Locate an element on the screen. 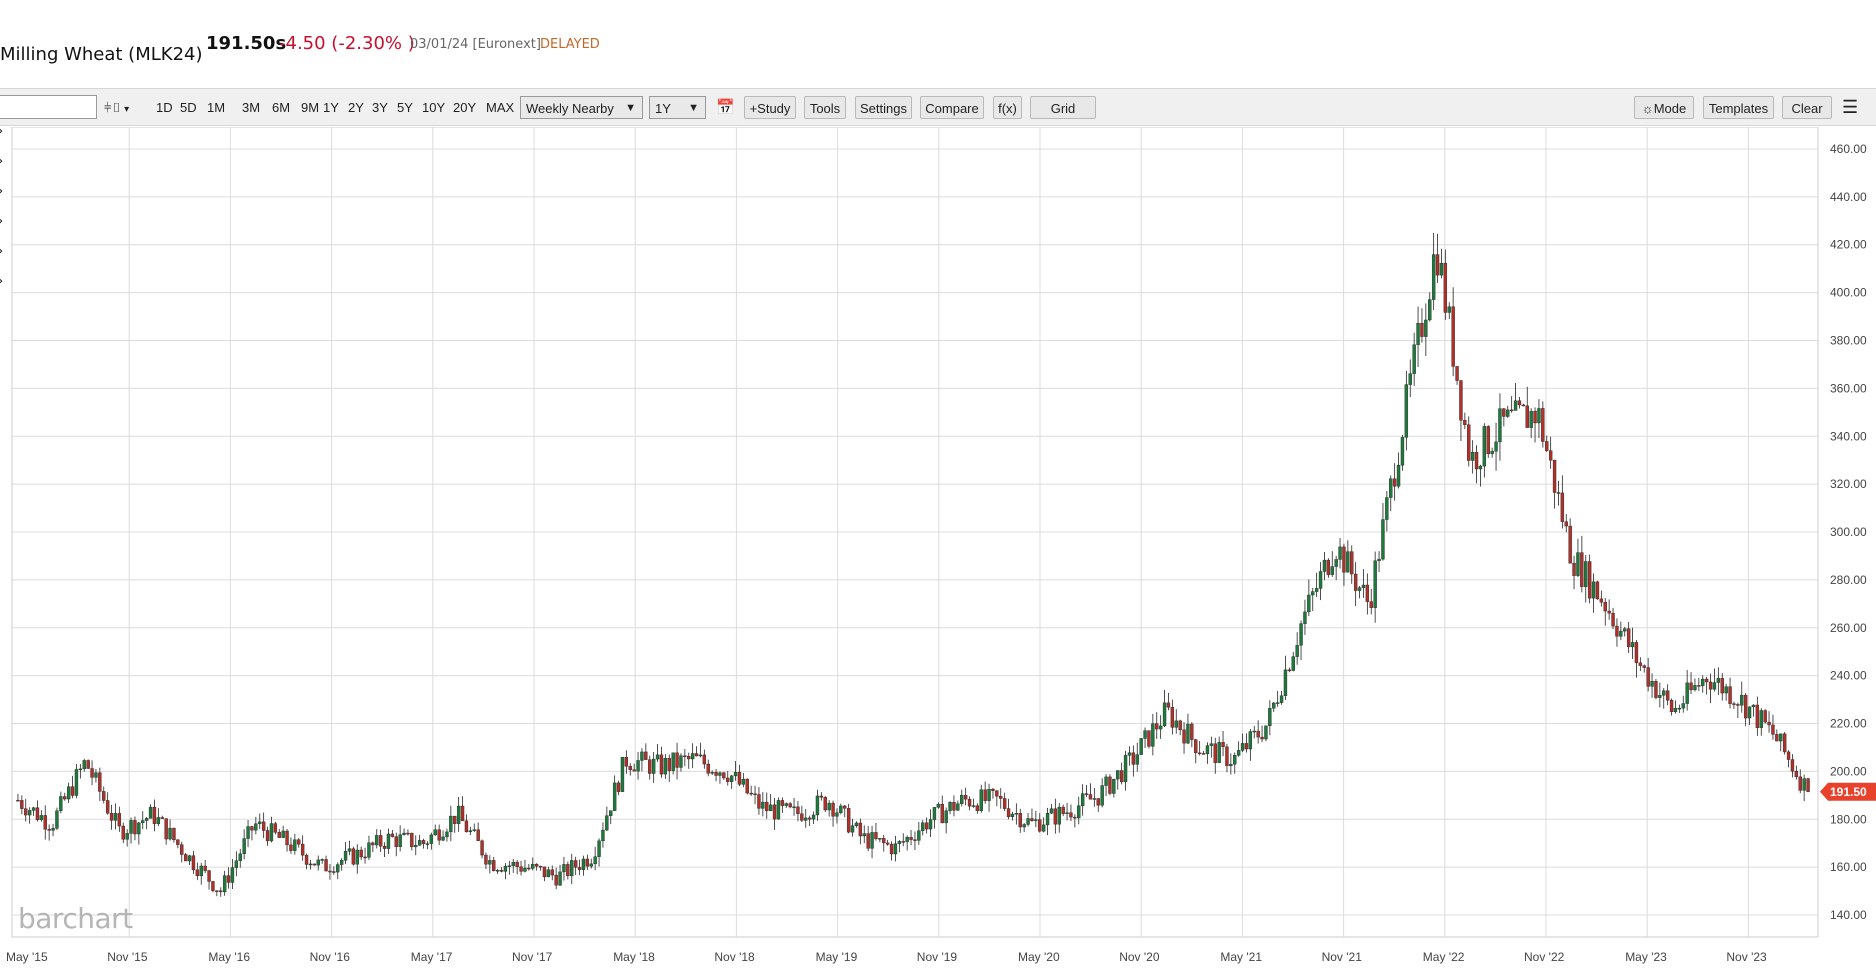 The image size is (1876, 968). period-20y: 20Y is located at coordinates (465, 107).